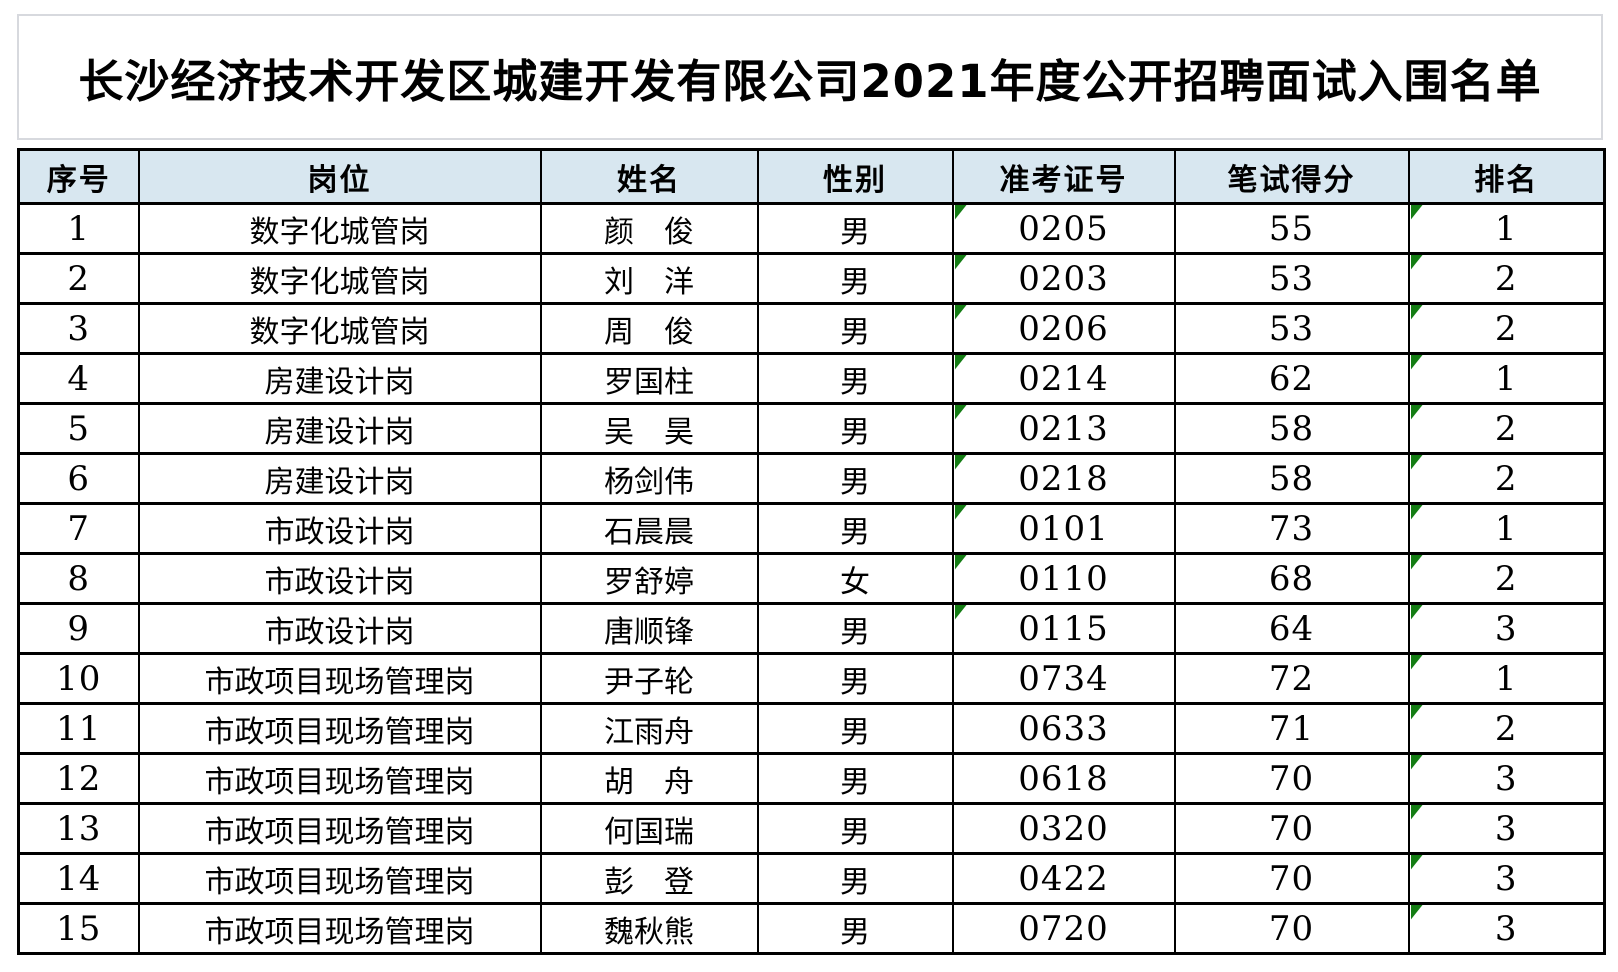 The image size is (1618, 972). I want to click on cell-index: 5, so click(78, 428).